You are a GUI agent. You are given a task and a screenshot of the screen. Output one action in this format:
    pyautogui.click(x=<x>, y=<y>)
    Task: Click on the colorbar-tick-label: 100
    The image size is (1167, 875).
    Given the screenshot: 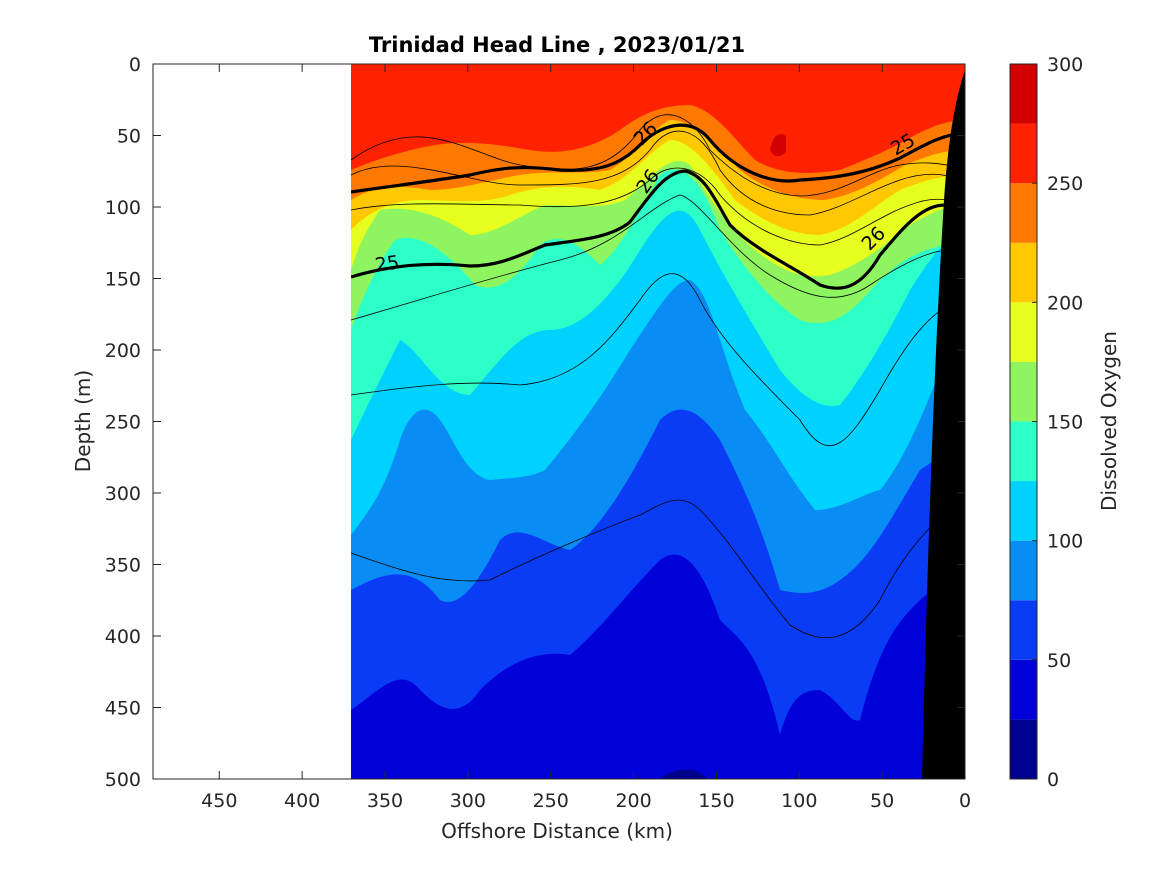 What is the action you would take?
    pyautogui.click(x=1065, y=542)
    